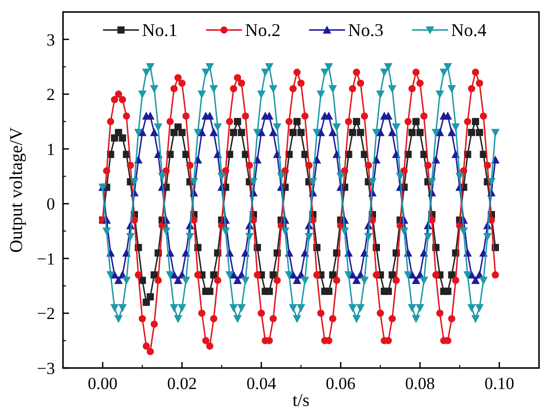 Image resolution: width=541 pixels, height=410 pixels. I want to click on legend-label: No.2, so click(262, 30).